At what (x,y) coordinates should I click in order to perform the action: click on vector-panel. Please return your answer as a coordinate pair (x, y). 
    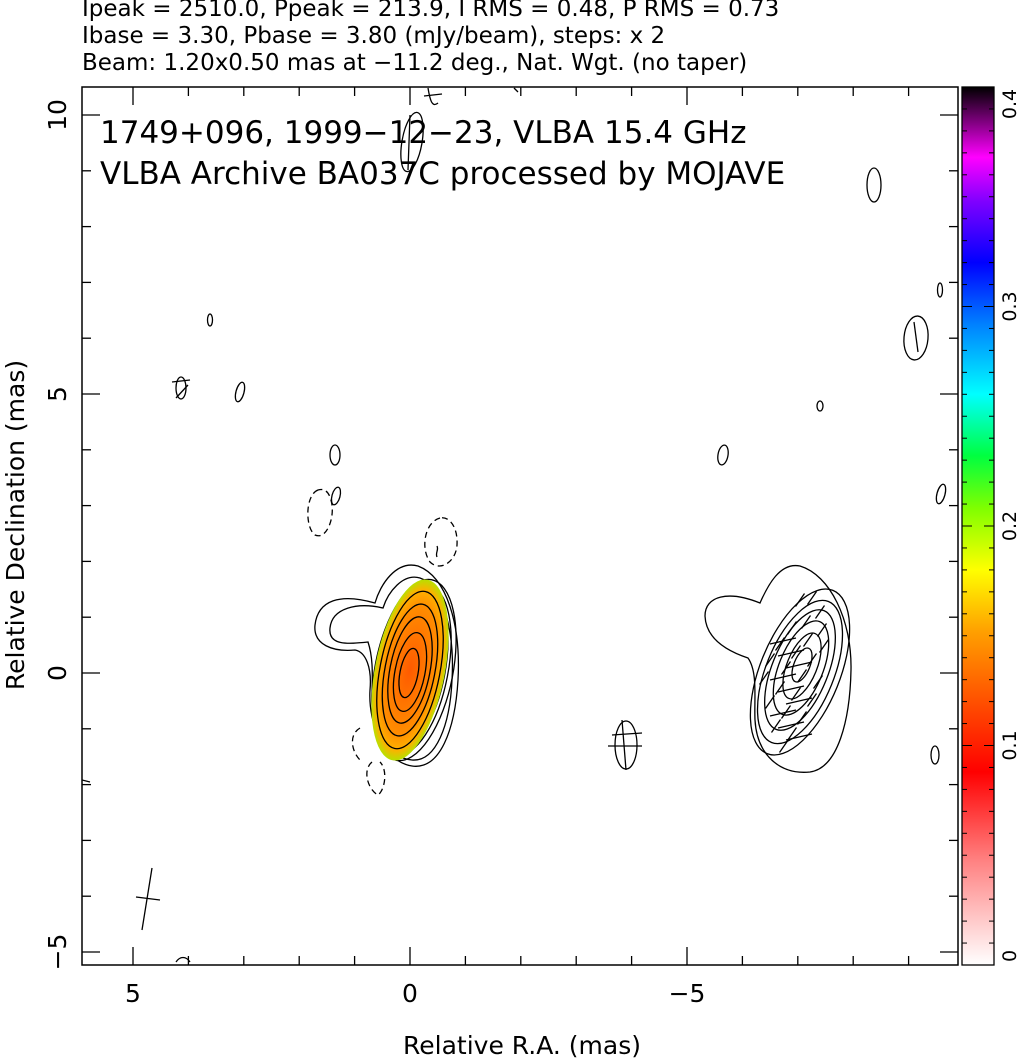
    Looking at the image, I should click on (778, 668).